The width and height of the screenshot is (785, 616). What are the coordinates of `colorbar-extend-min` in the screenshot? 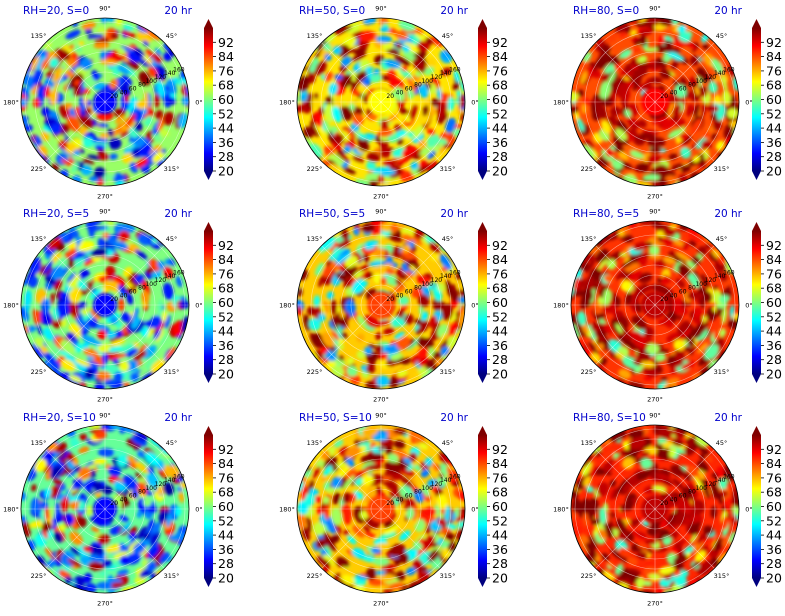 It's located at (208, 378).